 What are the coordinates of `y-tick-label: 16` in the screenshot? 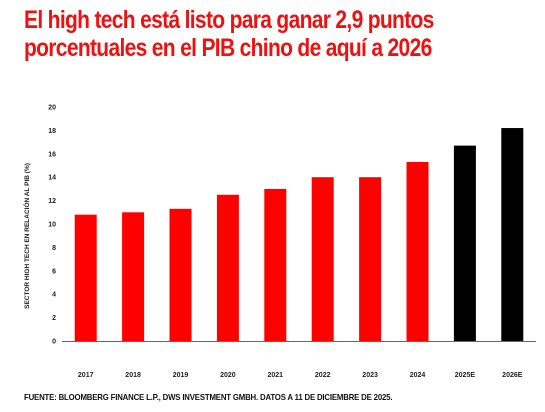 It's located at (52, 154).